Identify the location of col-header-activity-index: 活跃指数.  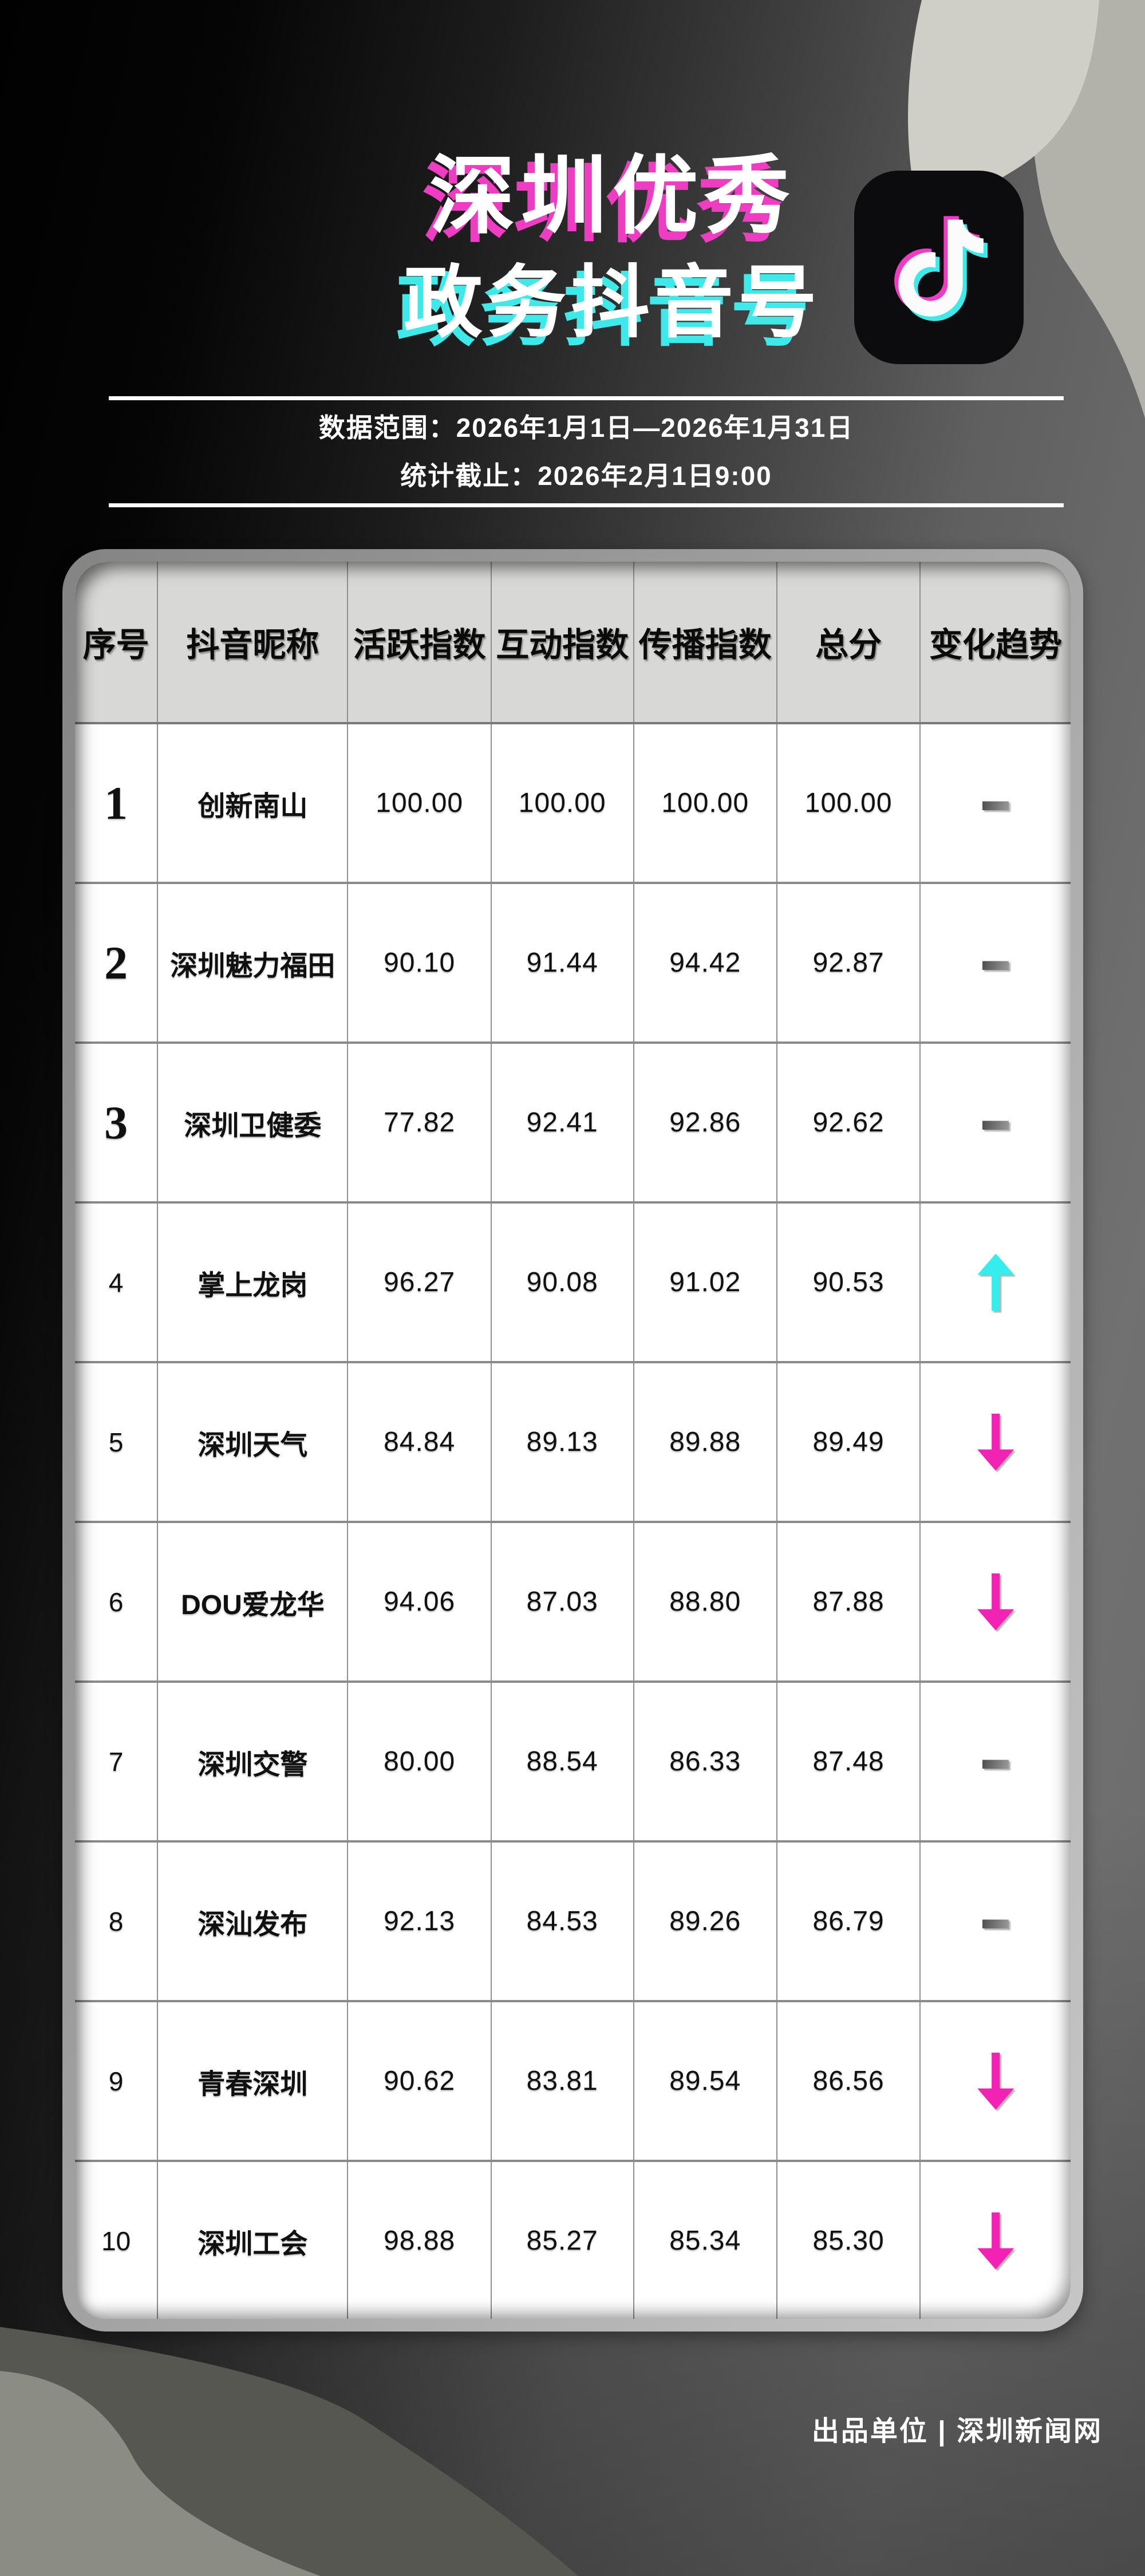
(419, 643).